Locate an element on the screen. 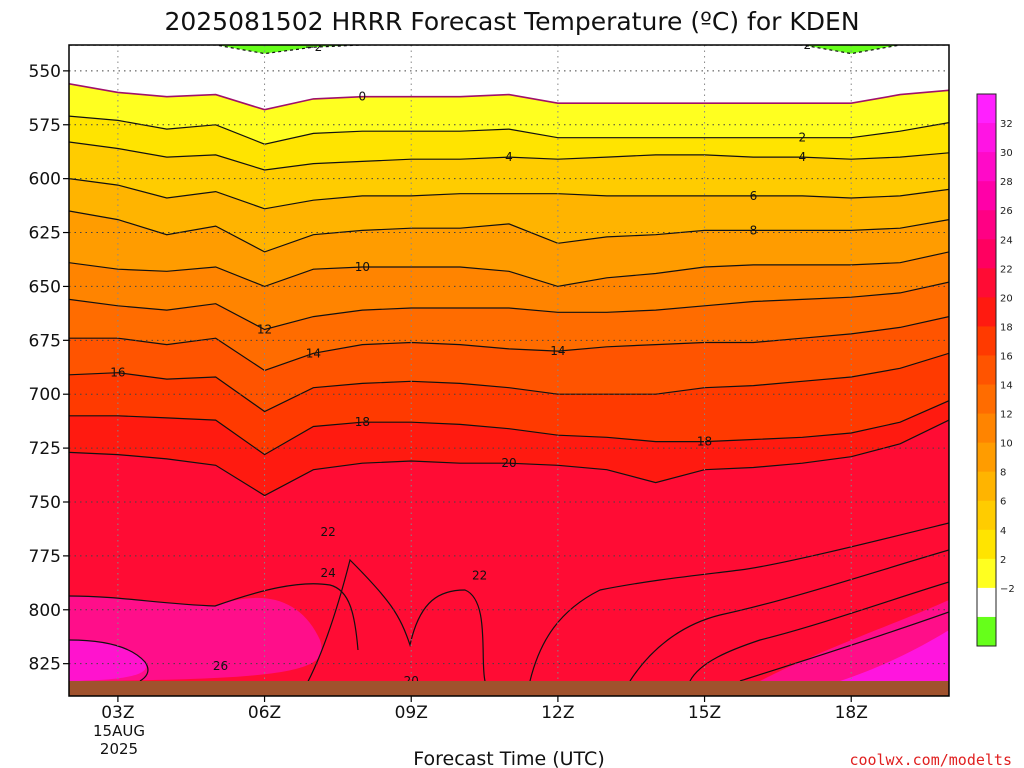 The width and height of the screenshot is (1024, 768). contour-annotation-26: 26 is located at coordinates (220, 666).